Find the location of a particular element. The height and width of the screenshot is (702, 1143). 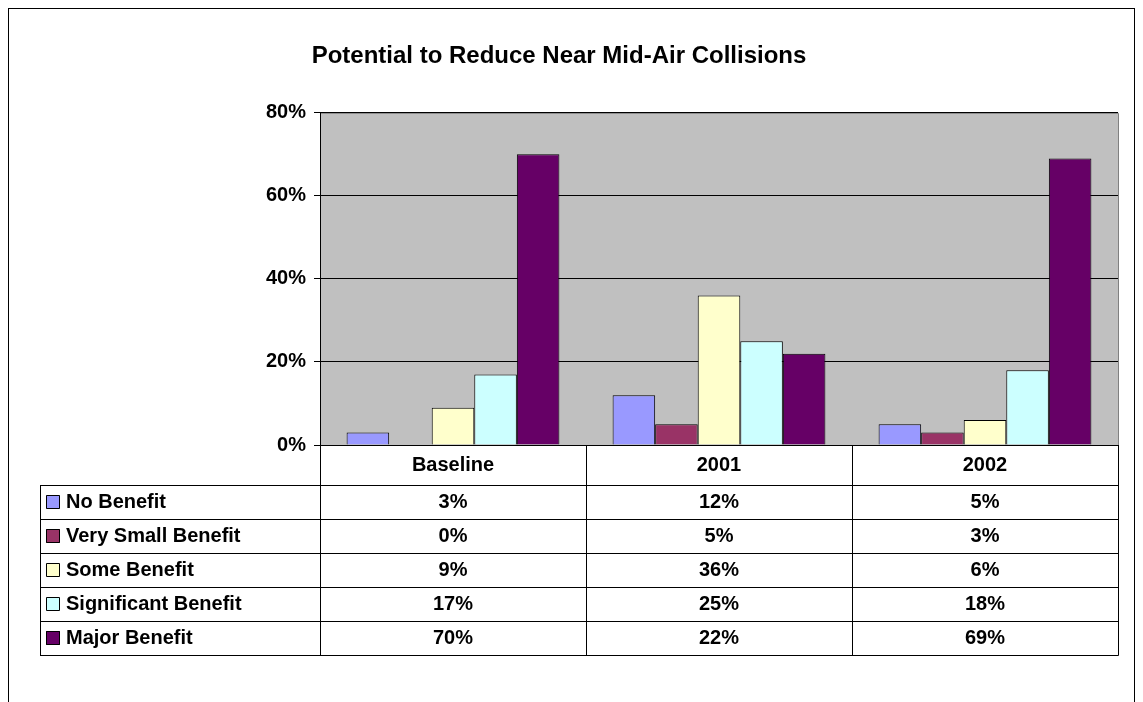

y-tick-label: 40% is located at coordinates (286, 277).